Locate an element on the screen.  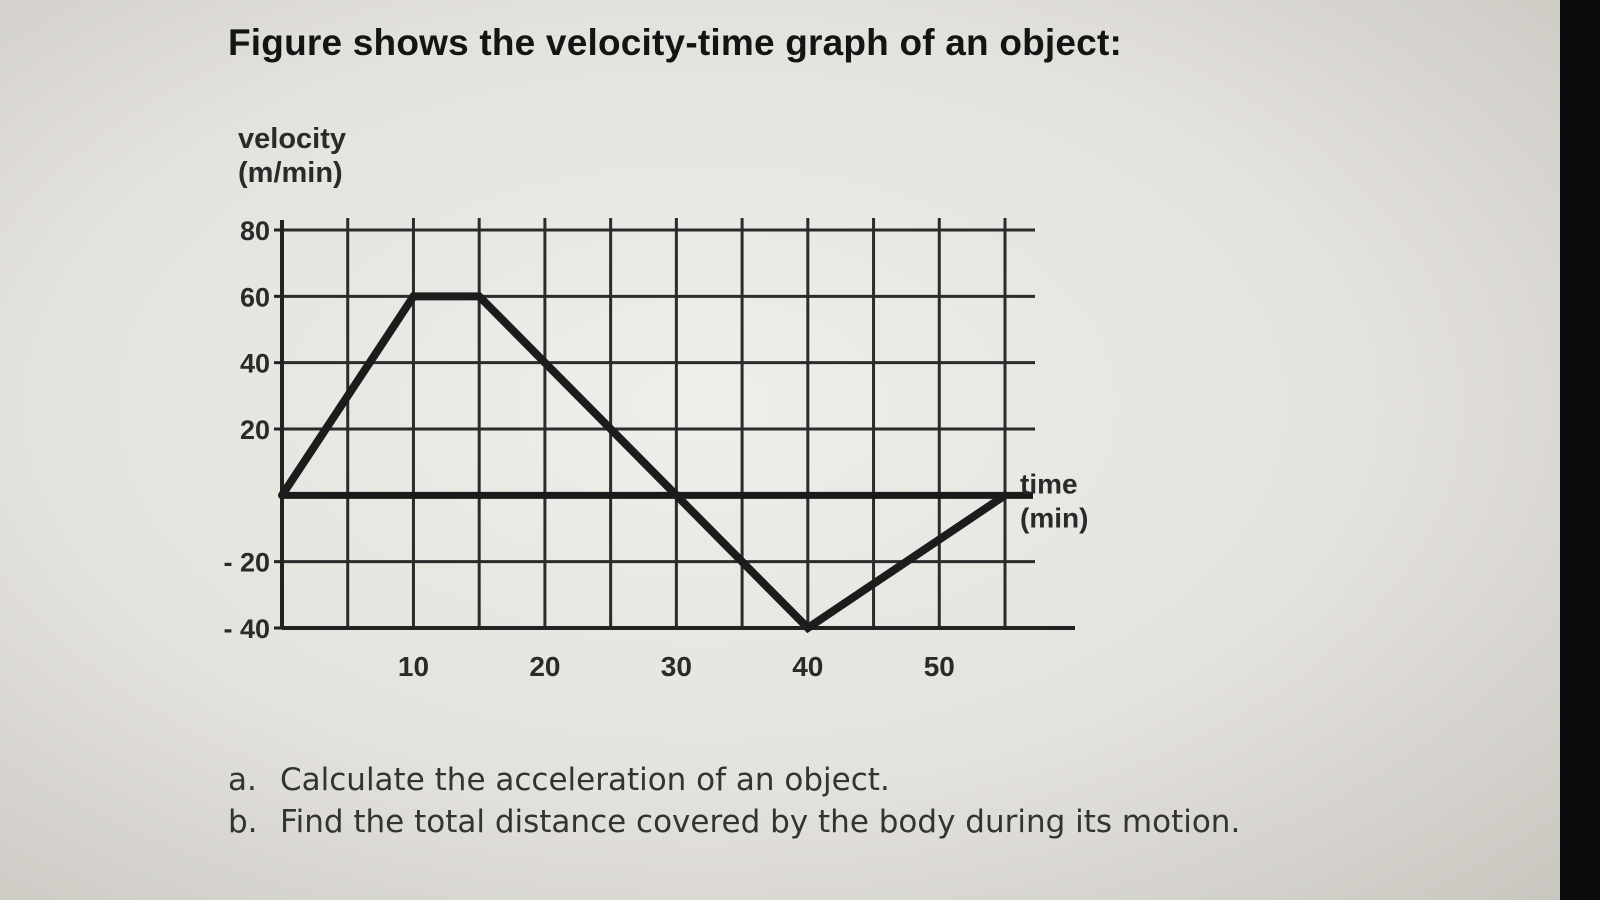
y-tick-label: 40 is located at coordinates (255, 364).